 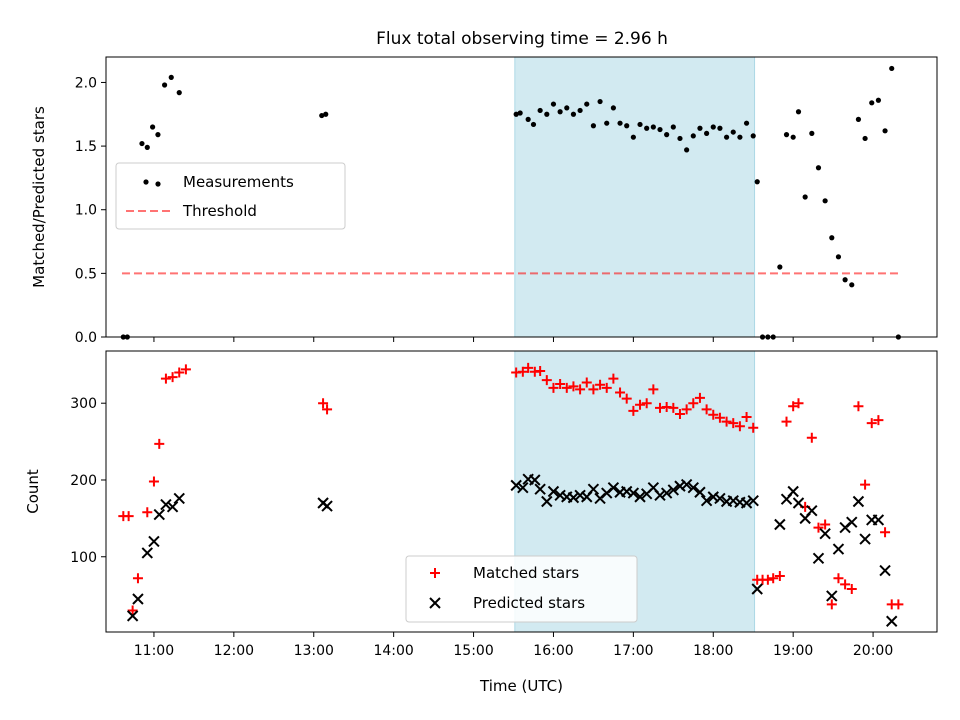 What do you see at coordinates (873, 651) in the screenshot?
I see `x-tick-label: 20:00` at bounding box center [873, 651].